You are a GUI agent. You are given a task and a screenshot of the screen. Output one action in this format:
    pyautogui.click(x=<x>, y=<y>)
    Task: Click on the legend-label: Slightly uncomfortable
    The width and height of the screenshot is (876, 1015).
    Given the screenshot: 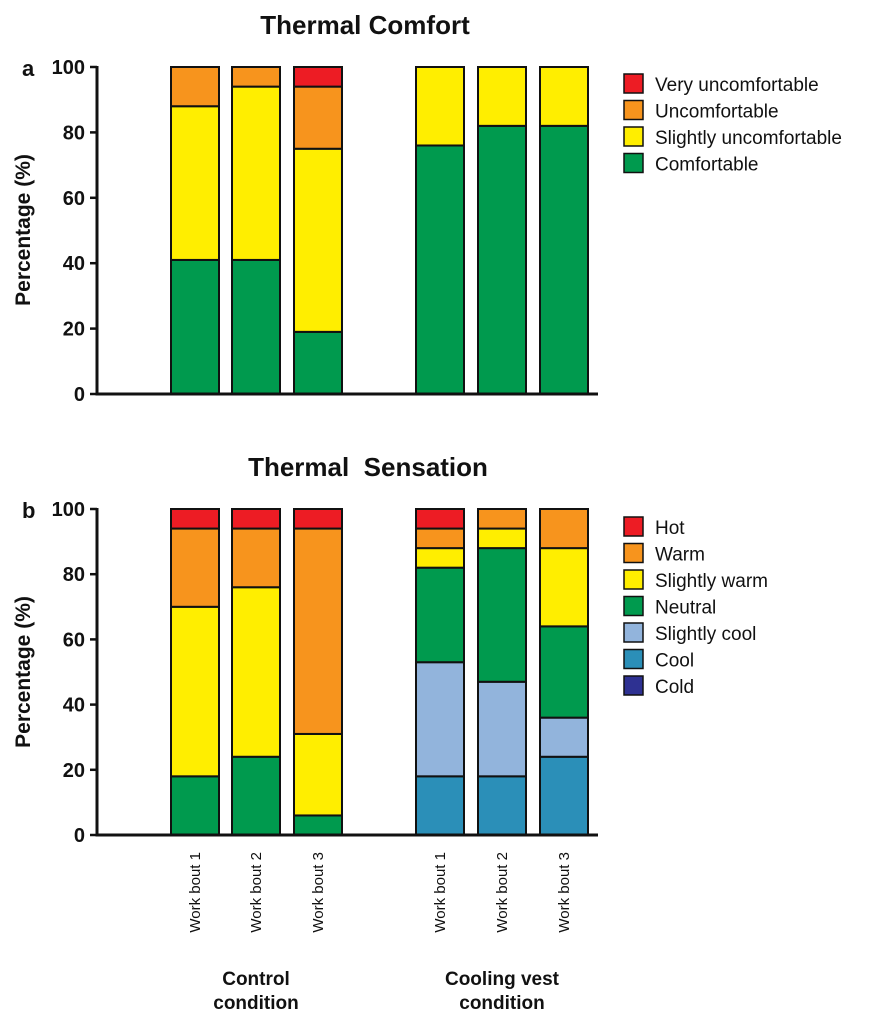 What is the action you would take?
    pyautogui.click(x=748, y=138)
    